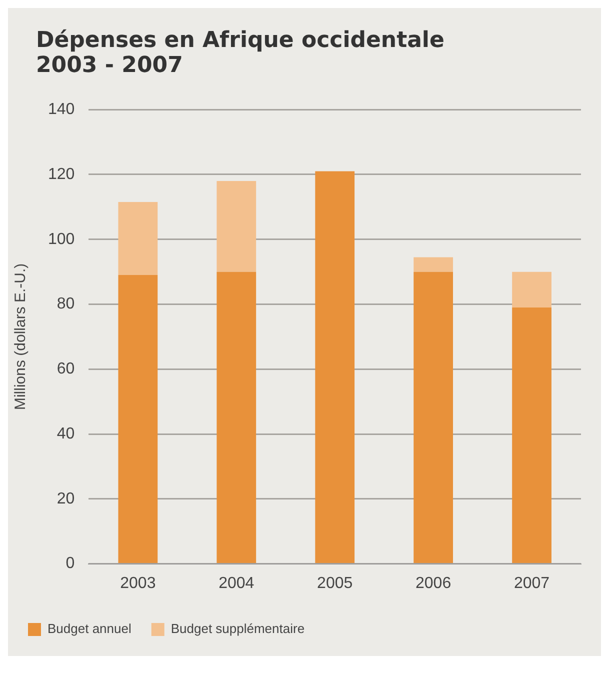 Image resolution: width=609 pixels, height=686 pixels. I want to click on x-tick-label: 2004, so click(236, 583).